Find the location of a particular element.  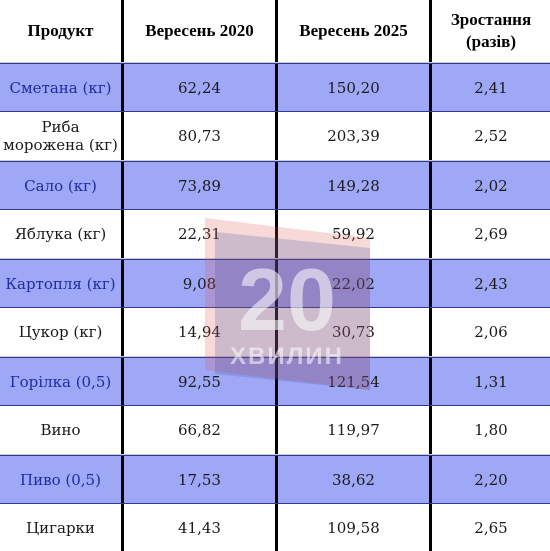

table-row: Сметана (кг) 62,24 150,20 2,41 is located at coordinates (275, 87).